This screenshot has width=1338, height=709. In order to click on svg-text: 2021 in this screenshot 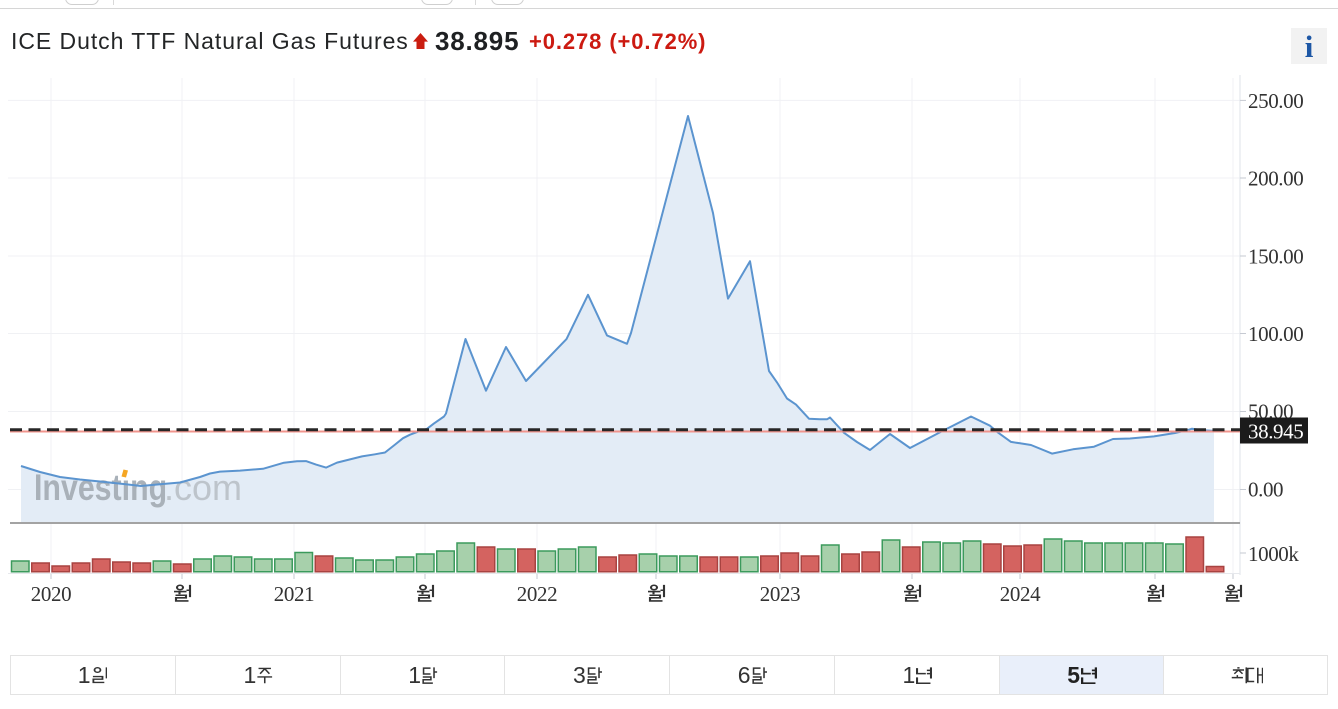, I will do `click(294, 594)`.